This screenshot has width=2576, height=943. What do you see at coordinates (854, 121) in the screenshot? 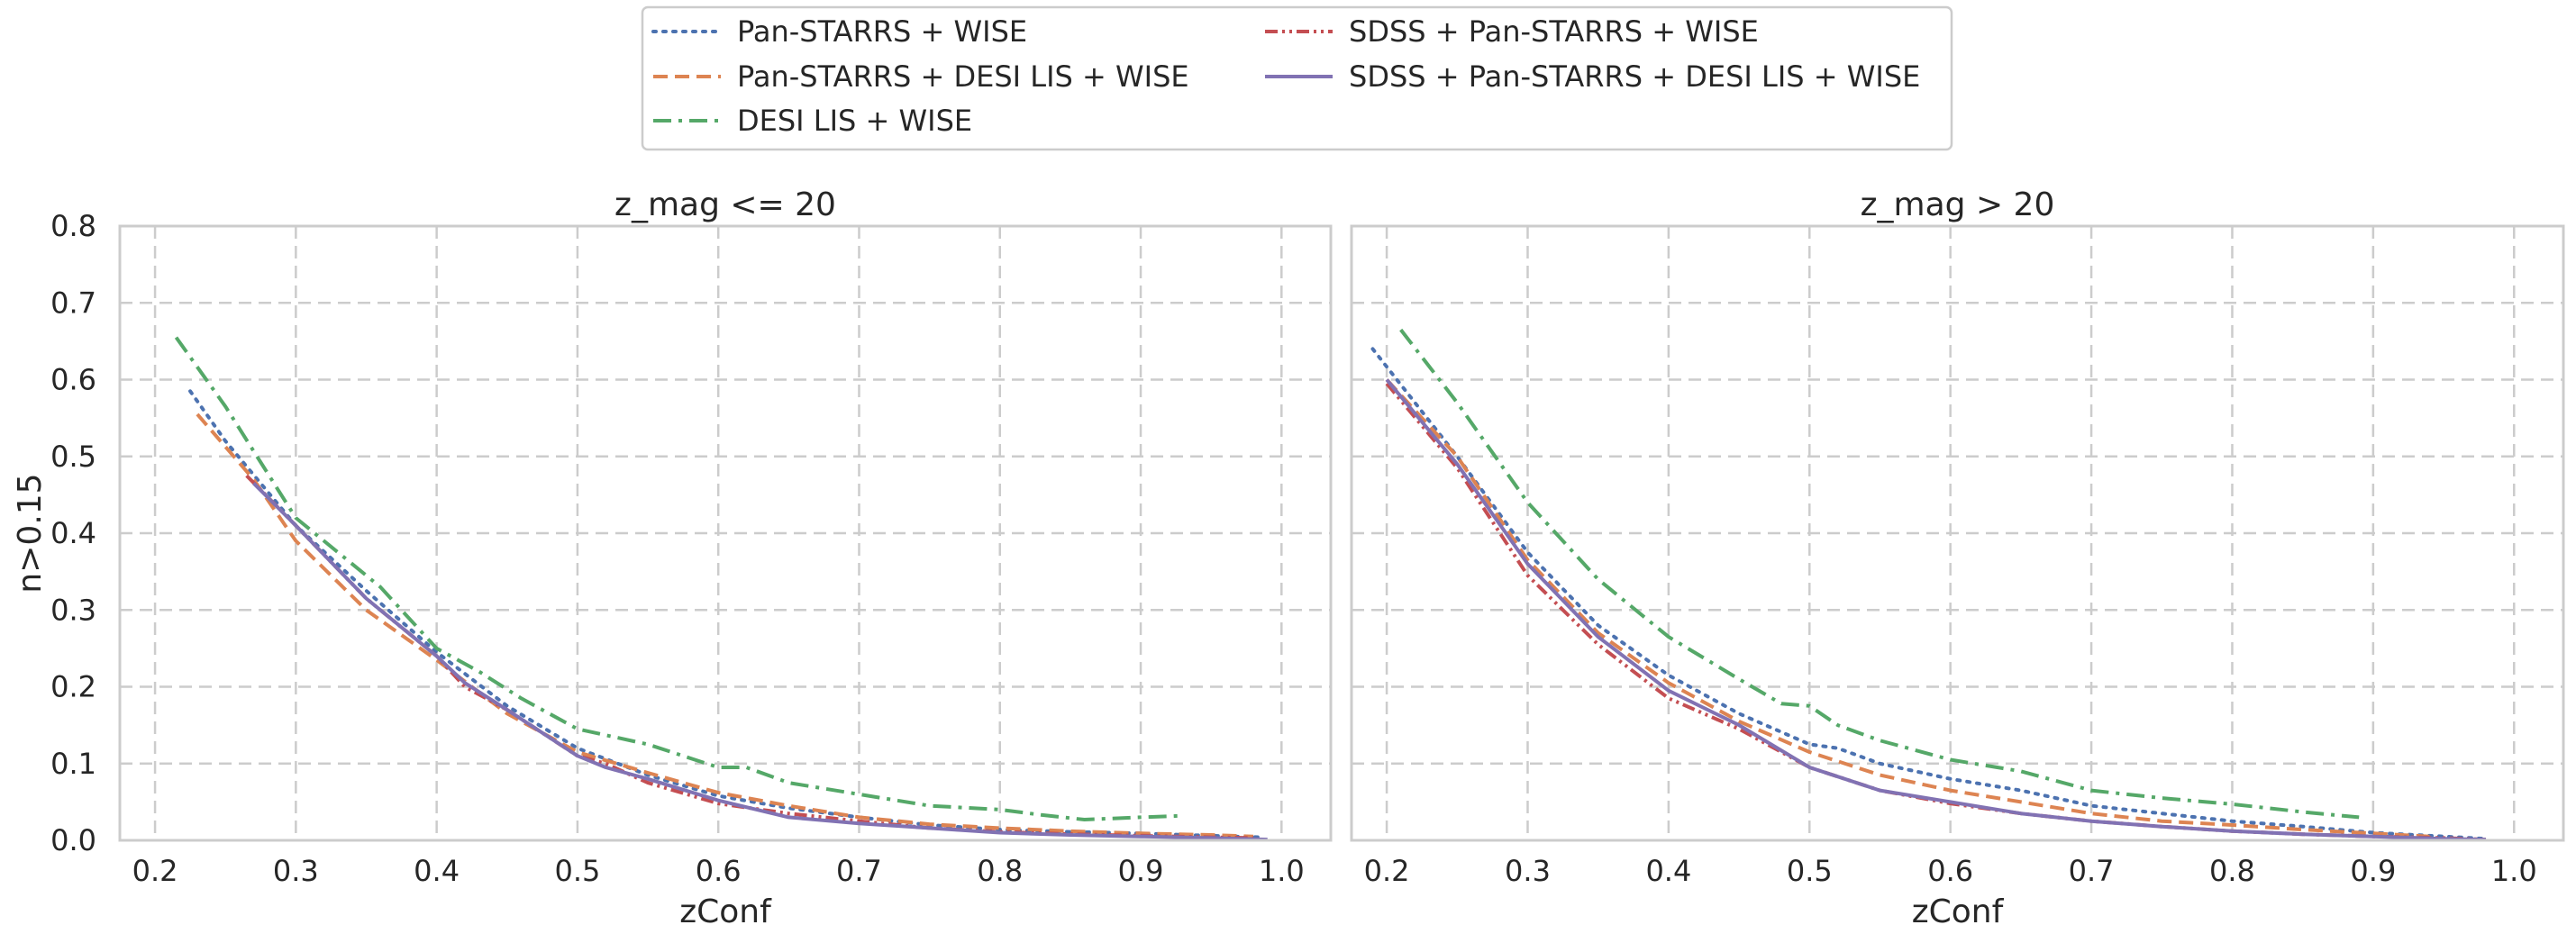
I see `legend-label-desi-lis-wise: DESI LIS + WISE` at bounding box center [854, 121].